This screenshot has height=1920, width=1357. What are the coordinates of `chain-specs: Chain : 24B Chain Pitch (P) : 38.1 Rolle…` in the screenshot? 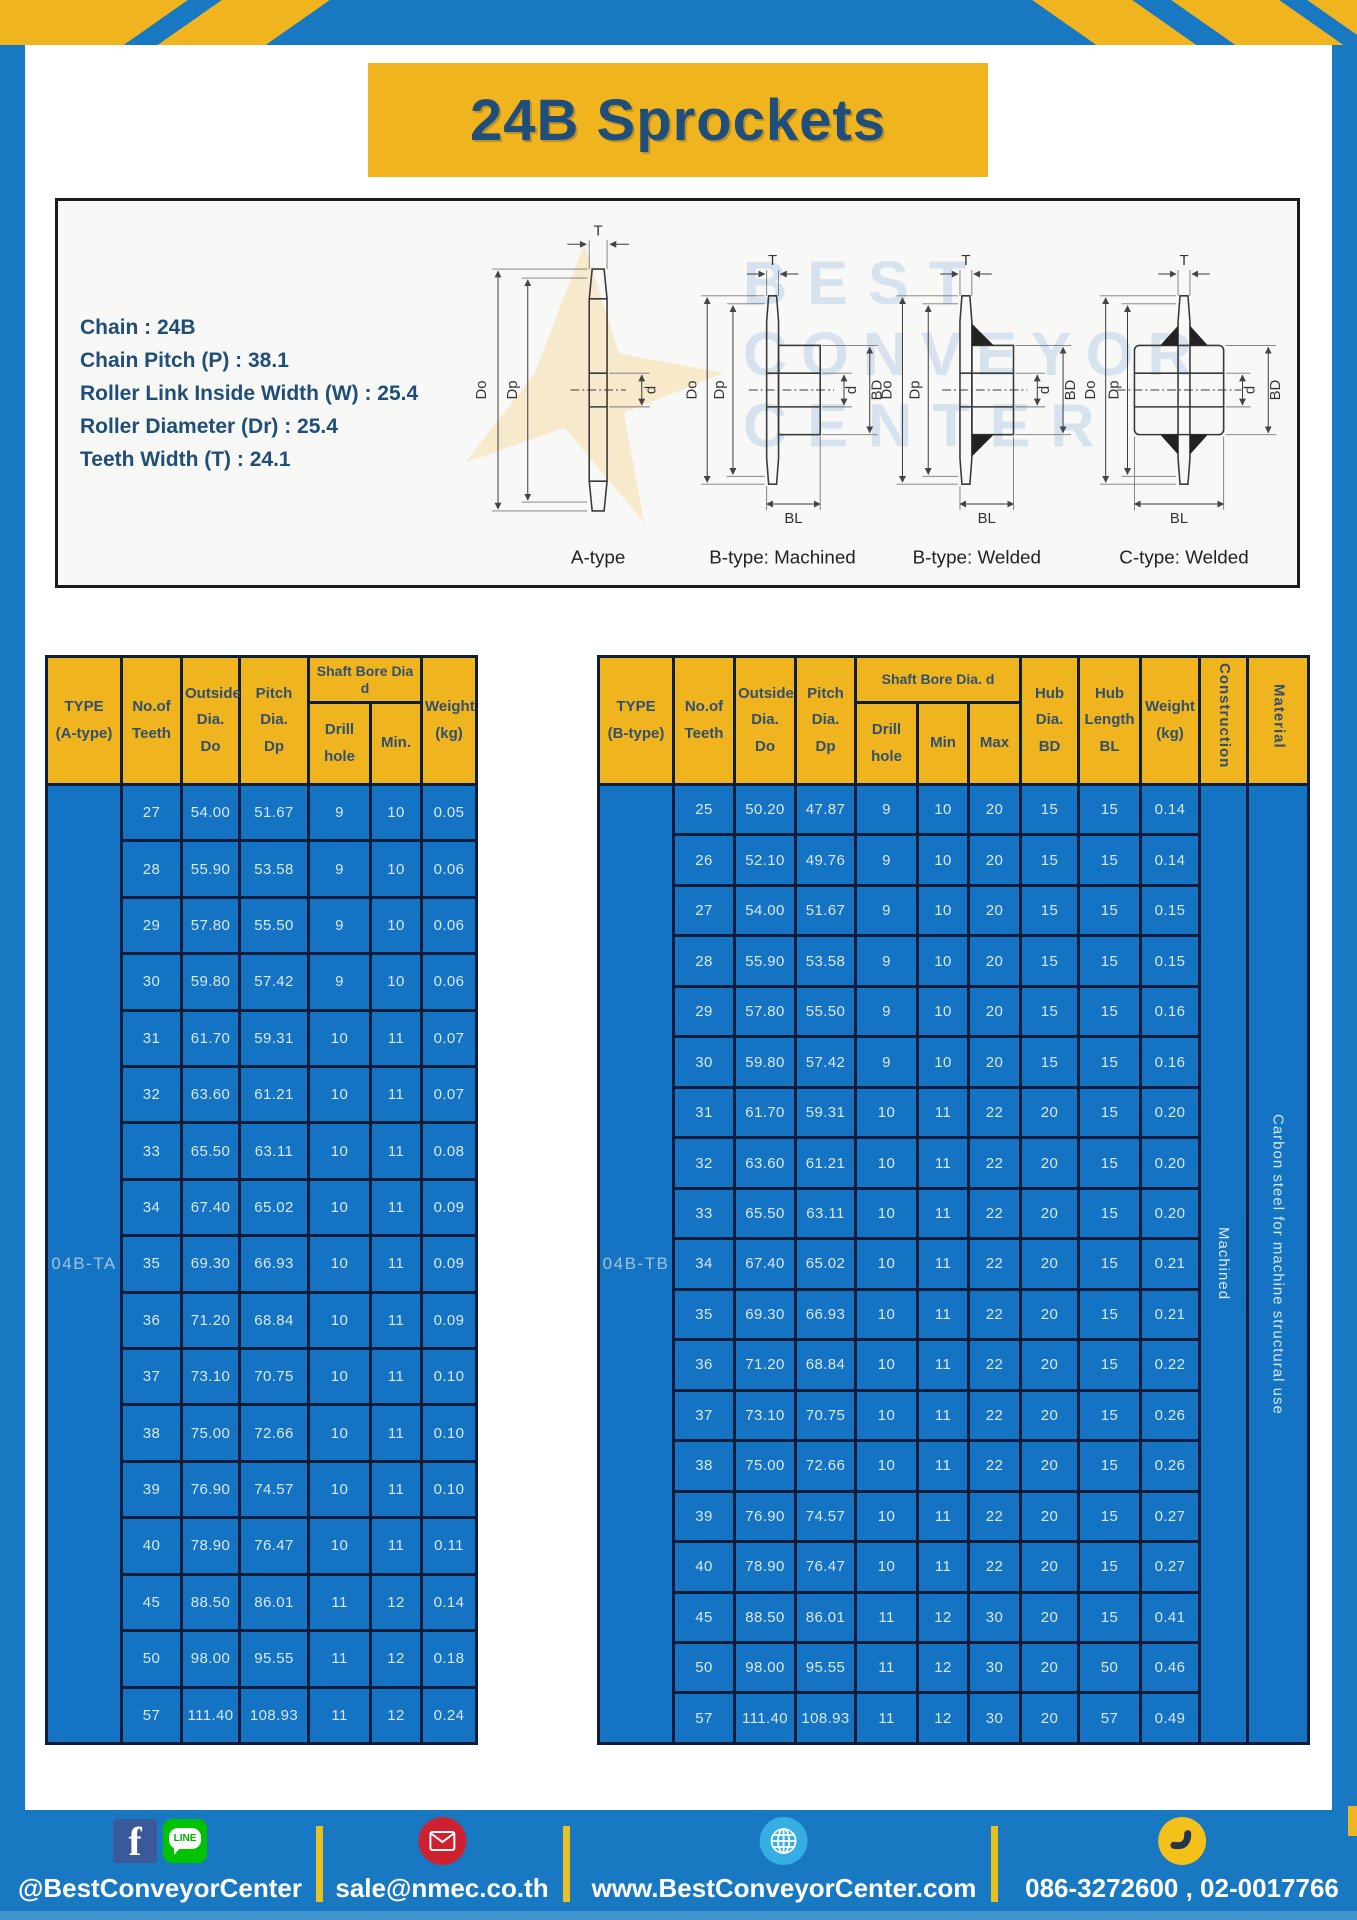 It's located at (249, 393).